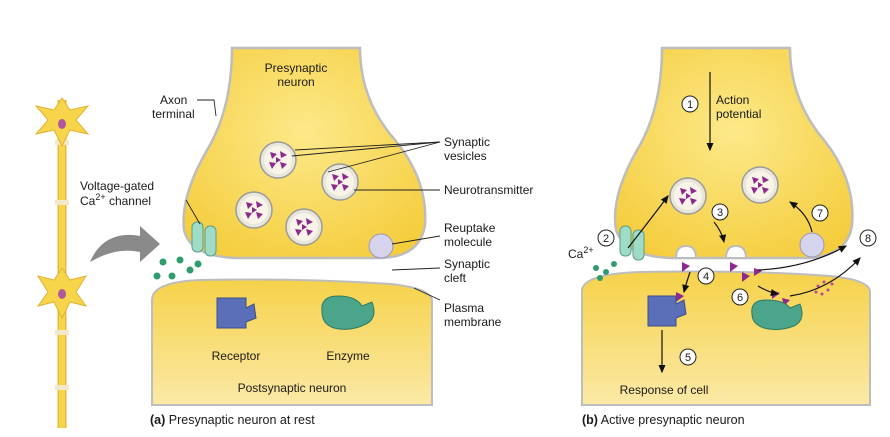  Describe the element at coordinates (581, 253) in the screenshot. I see `ca2-label: Ca2+` at that location.